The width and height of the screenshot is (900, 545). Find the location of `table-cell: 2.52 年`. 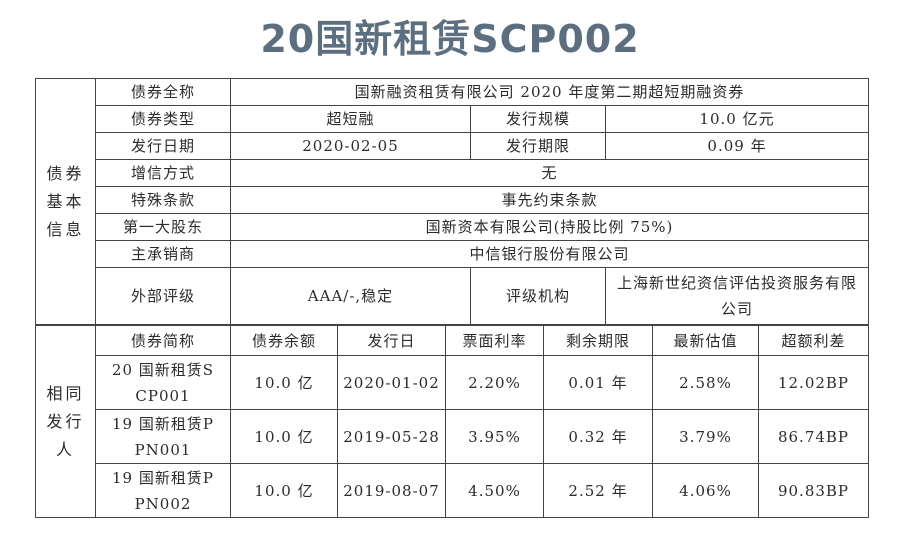

table-cell: 2.52 年 is located at coordinates (598, 490).